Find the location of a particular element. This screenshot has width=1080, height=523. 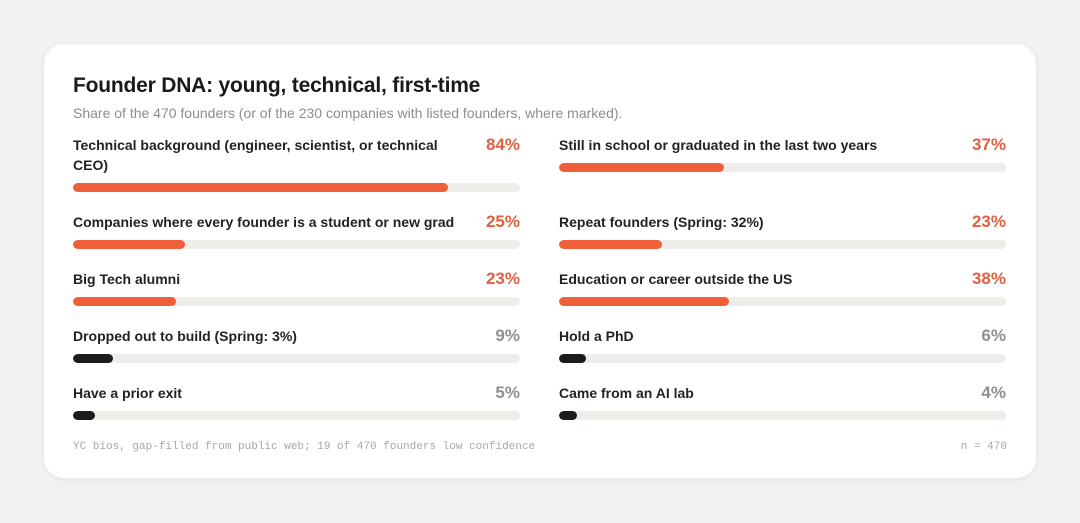

bar-label: Dropped out to build (Spring: 3%) is located at coordinates (185, 336).